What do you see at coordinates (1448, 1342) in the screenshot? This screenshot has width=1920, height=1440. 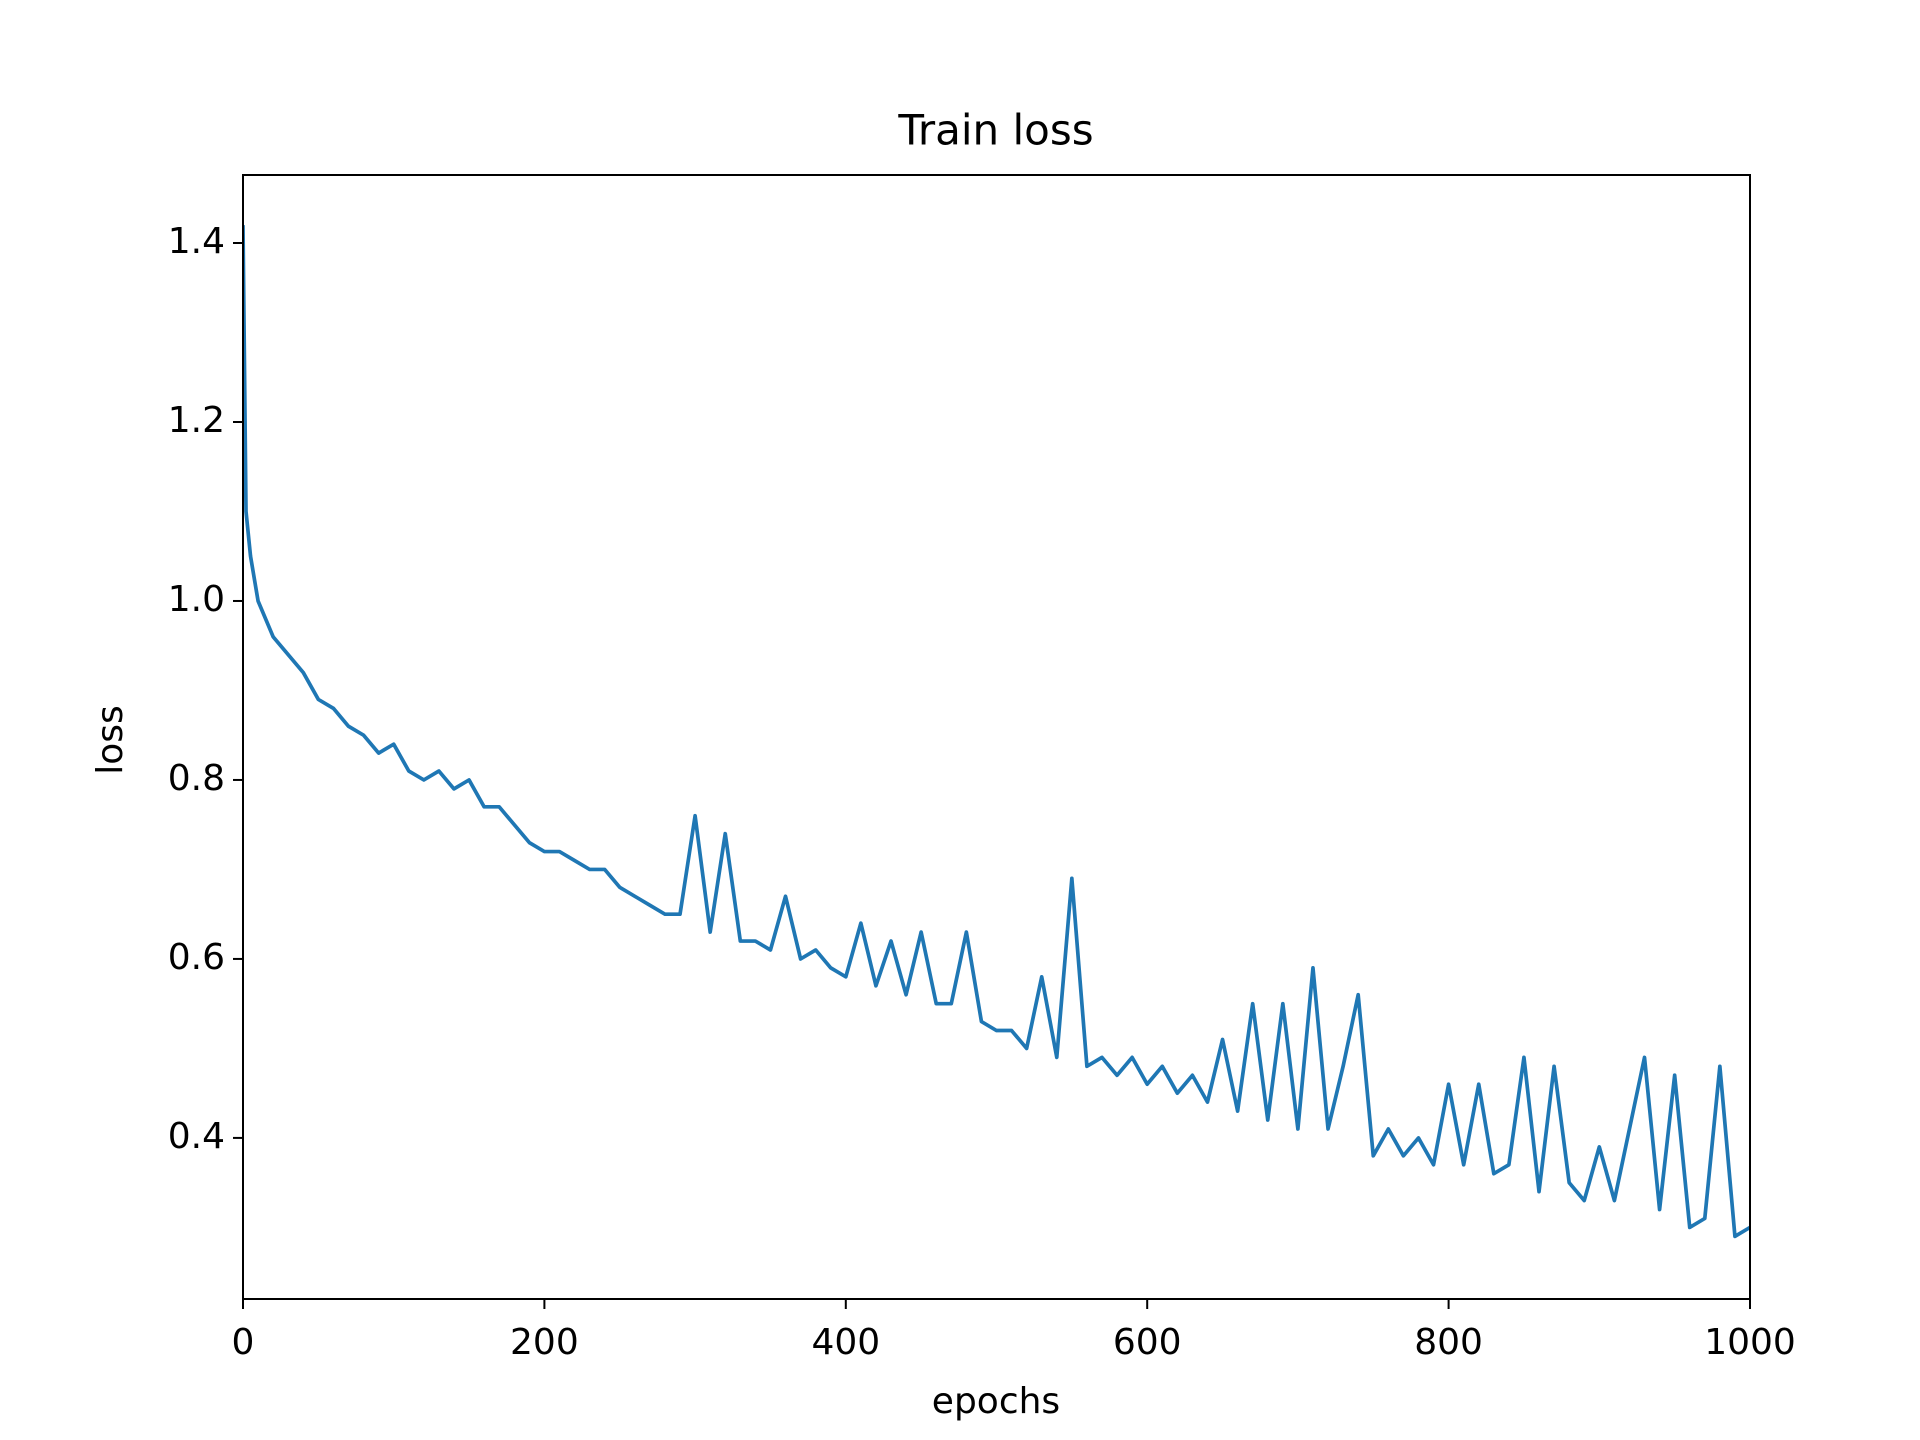 I see `x-tick-label: 800` at bounding box center [1448, 1342].